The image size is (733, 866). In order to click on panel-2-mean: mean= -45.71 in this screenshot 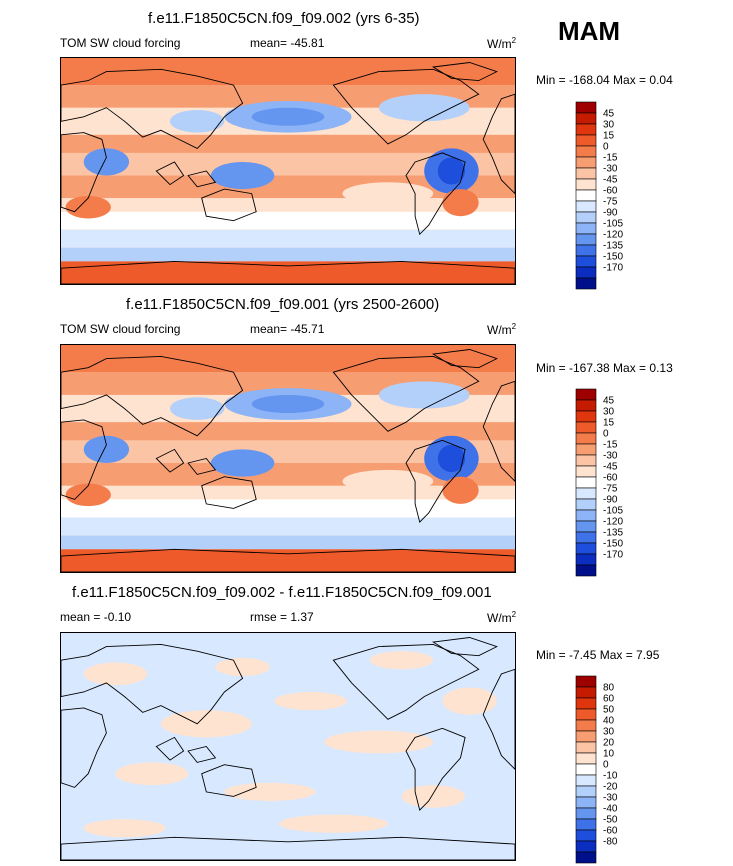, I will do `click(287, 329)`.